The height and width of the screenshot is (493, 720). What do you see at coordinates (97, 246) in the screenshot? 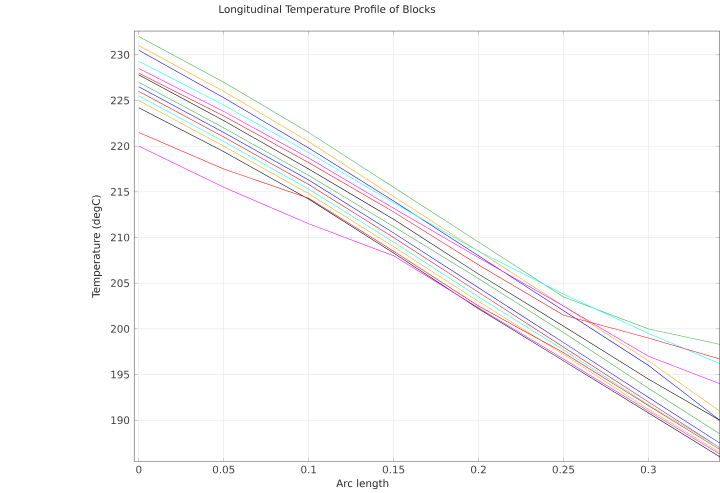
I see `y-axis-title: Temperature (degC)` at bounding box center [97, 246].